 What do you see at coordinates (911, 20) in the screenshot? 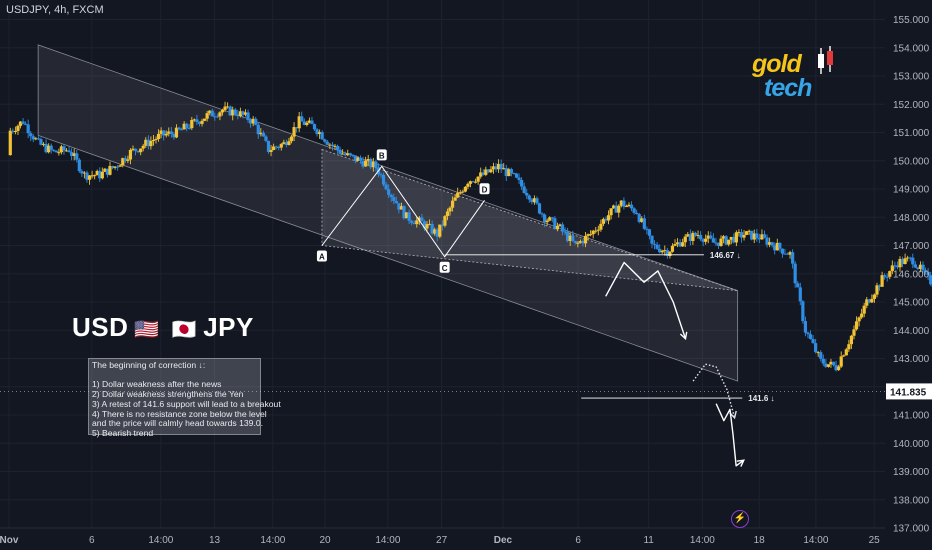
I see `y-tick-label: 155.000` at bounding box center [911, 20].